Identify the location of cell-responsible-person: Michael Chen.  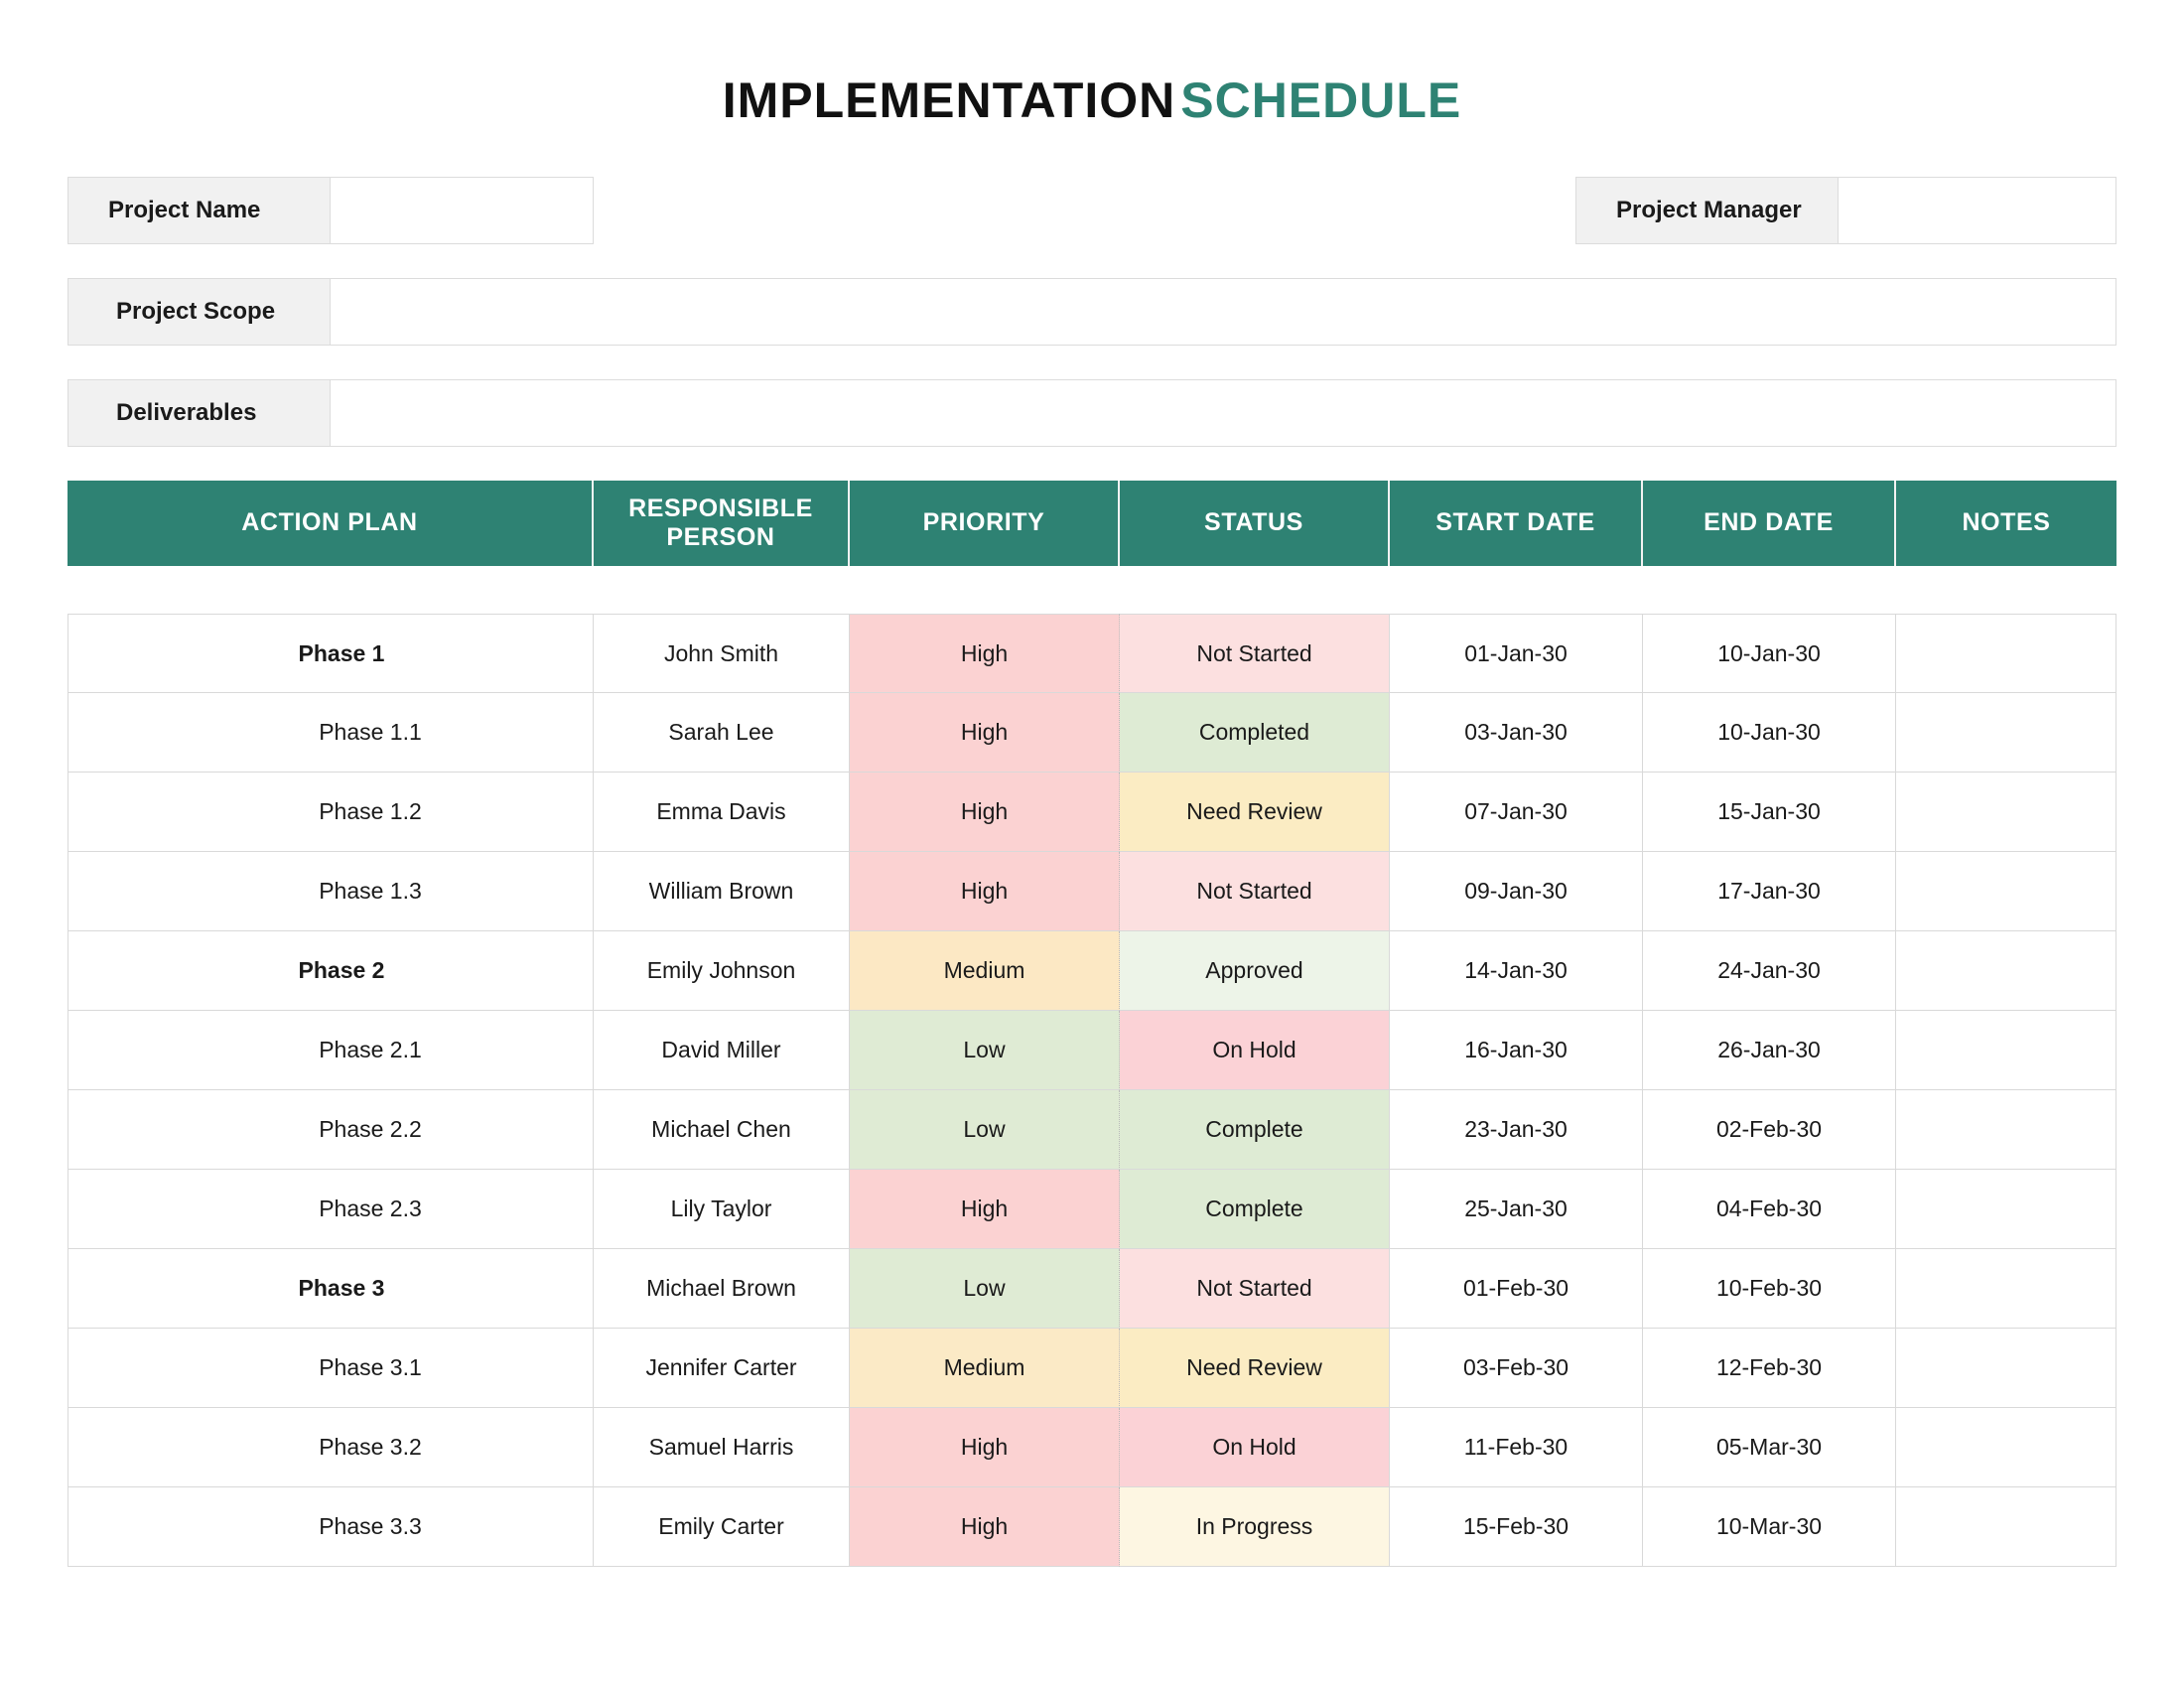
(722, 1130).